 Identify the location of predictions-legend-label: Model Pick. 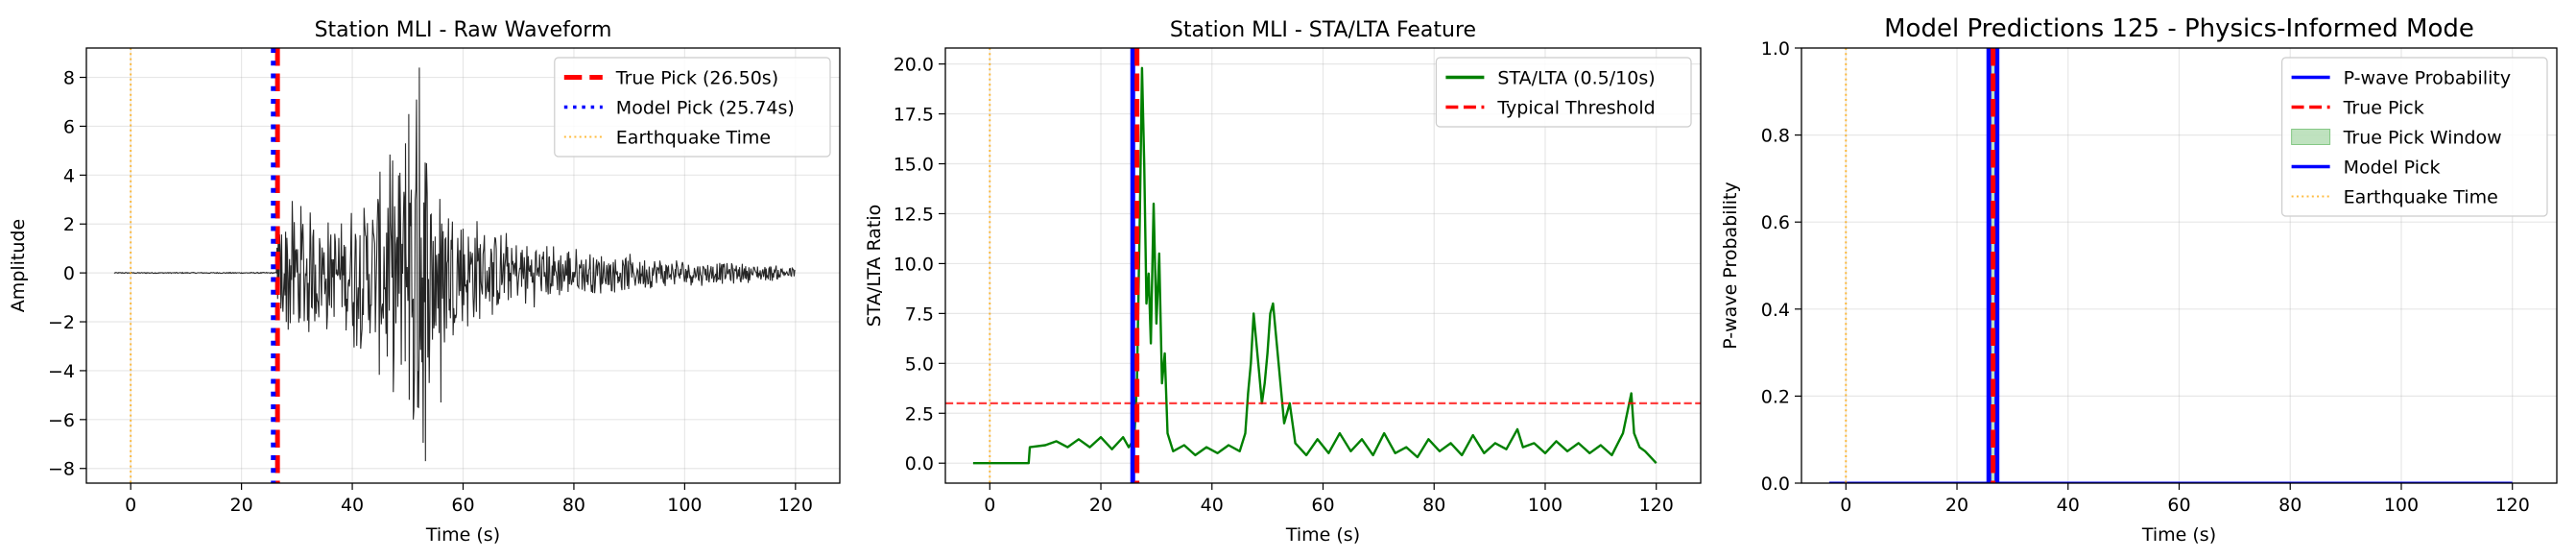
(2392, 168).